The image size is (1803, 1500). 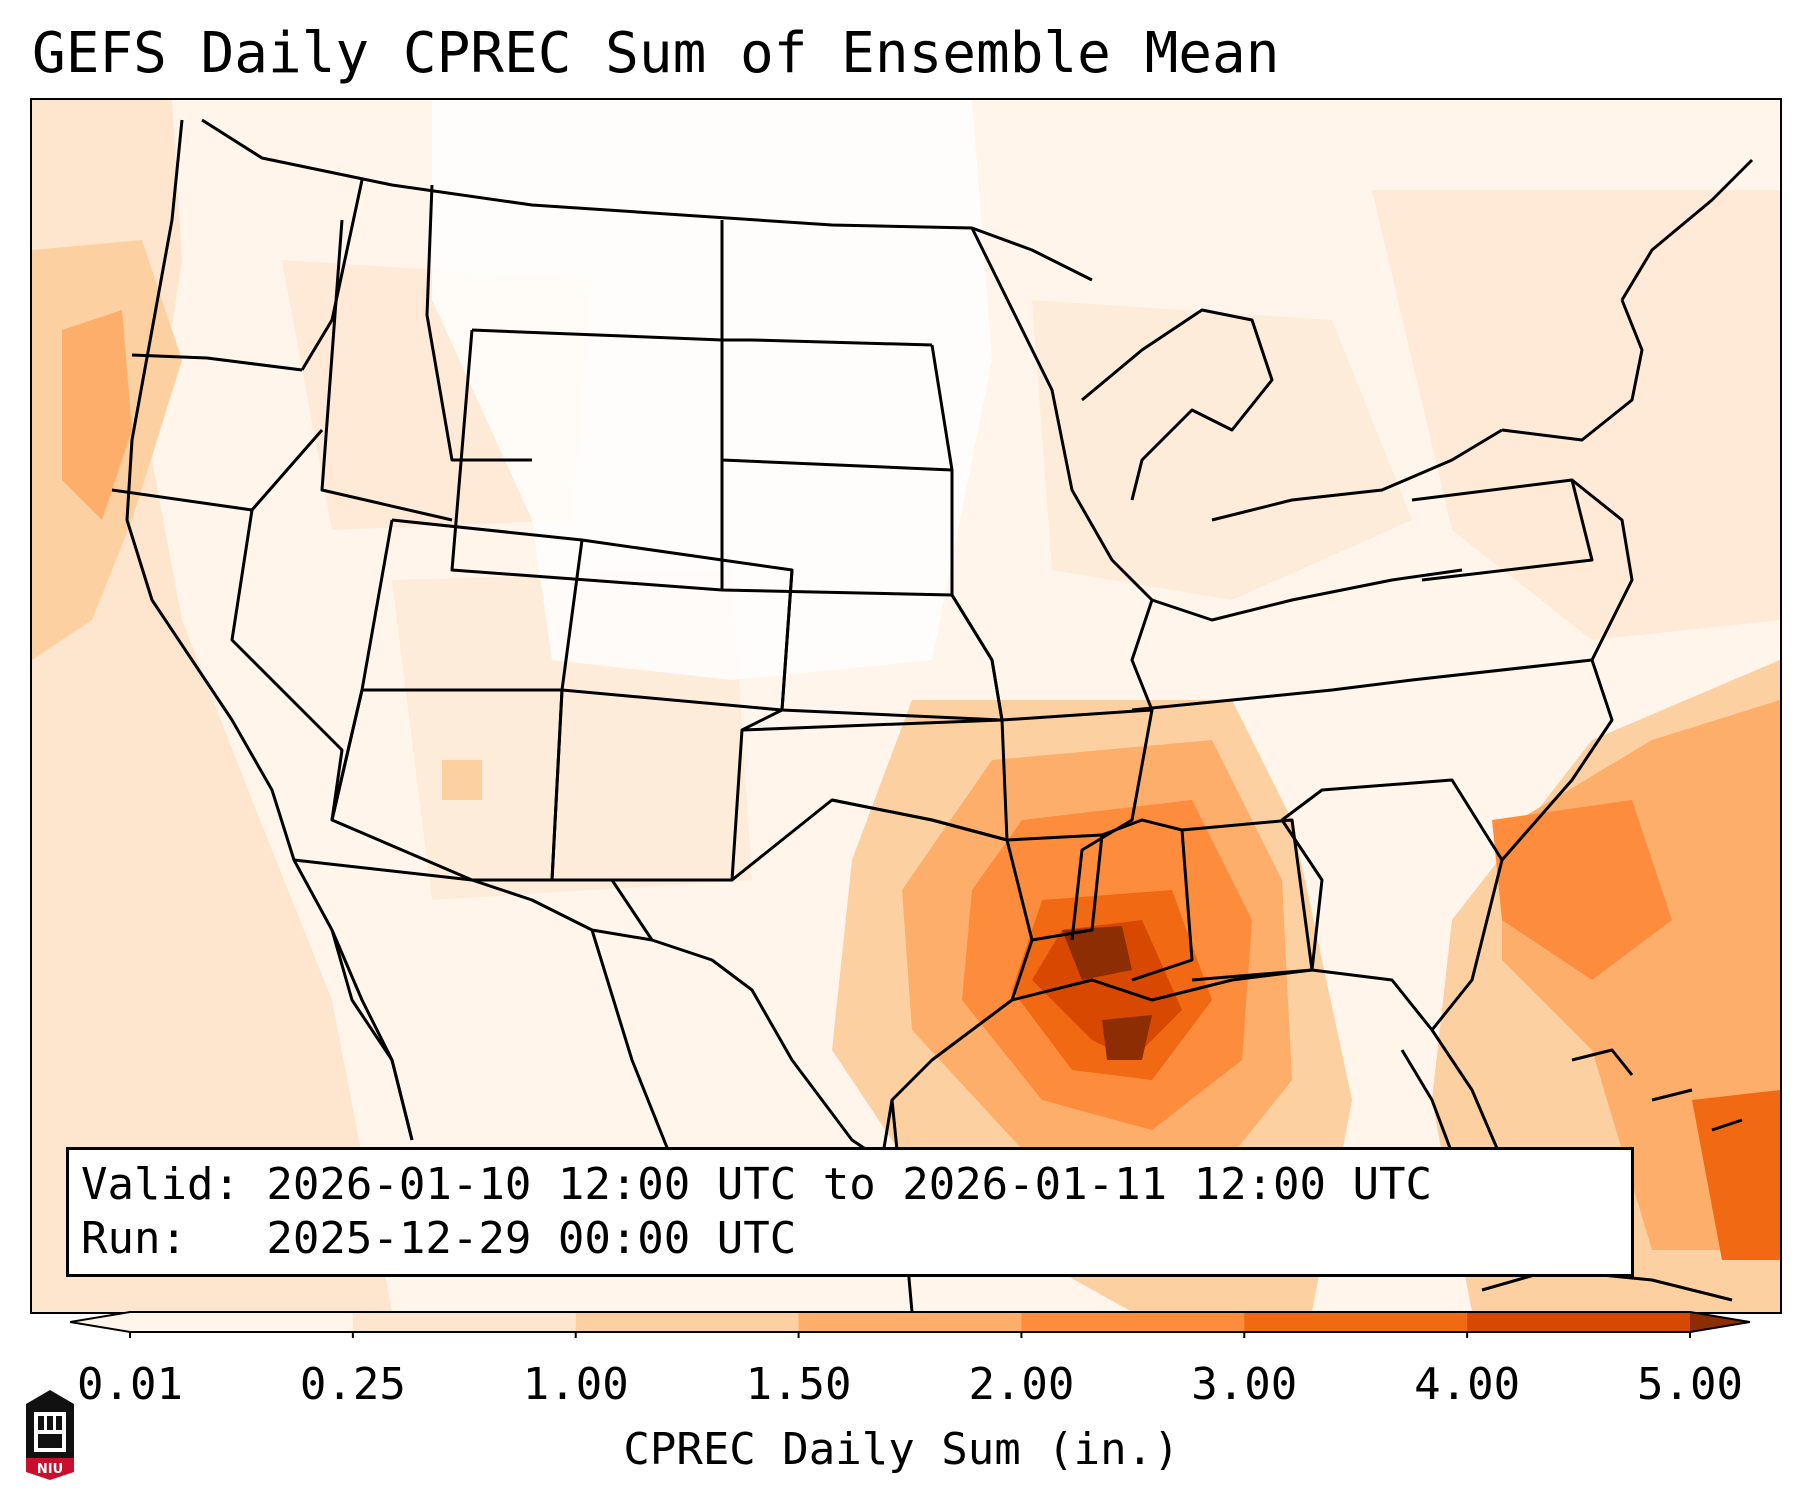 I want to click on lake-michigan-region, so click(x=1177, y=404).